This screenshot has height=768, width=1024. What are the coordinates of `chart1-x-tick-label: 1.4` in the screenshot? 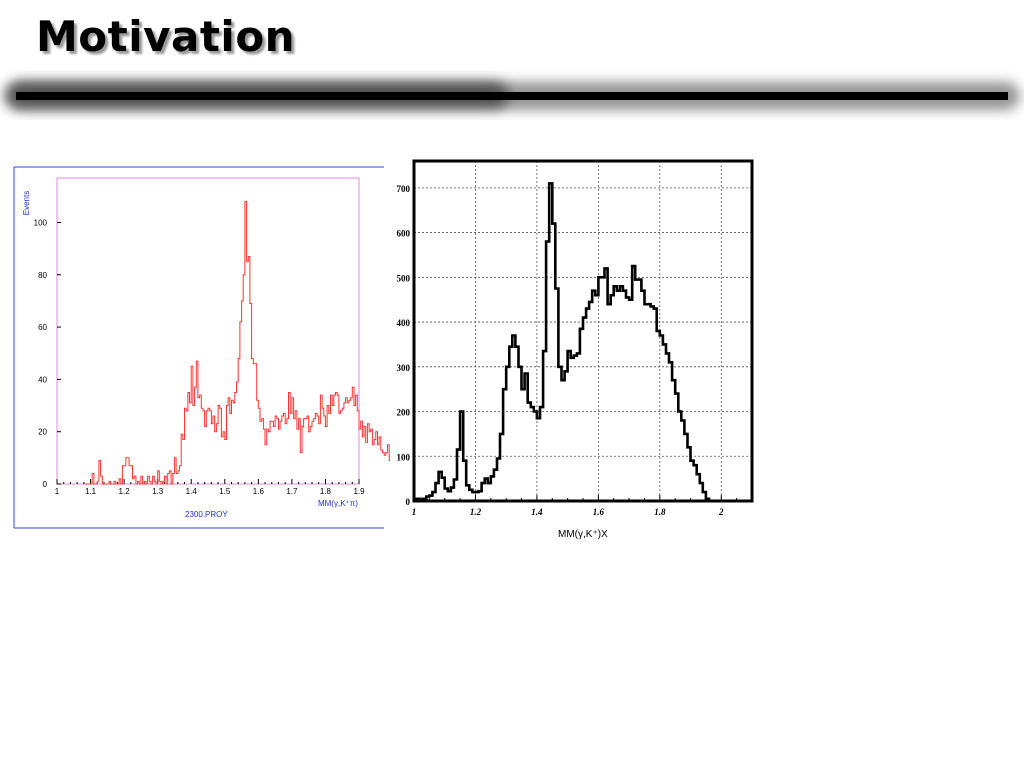 It's located at (192, 491).